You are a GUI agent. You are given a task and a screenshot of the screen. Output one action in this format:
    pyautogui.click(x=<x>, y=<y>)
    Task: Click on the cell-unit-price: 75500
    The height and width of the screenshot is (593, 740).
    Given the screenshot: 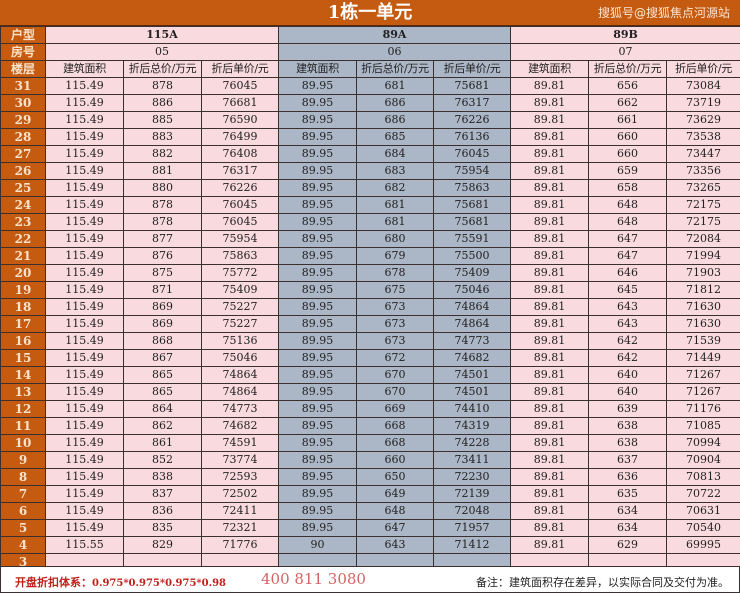 What is the action you would take?
    pyautogui.click(x=472, y=256)
    